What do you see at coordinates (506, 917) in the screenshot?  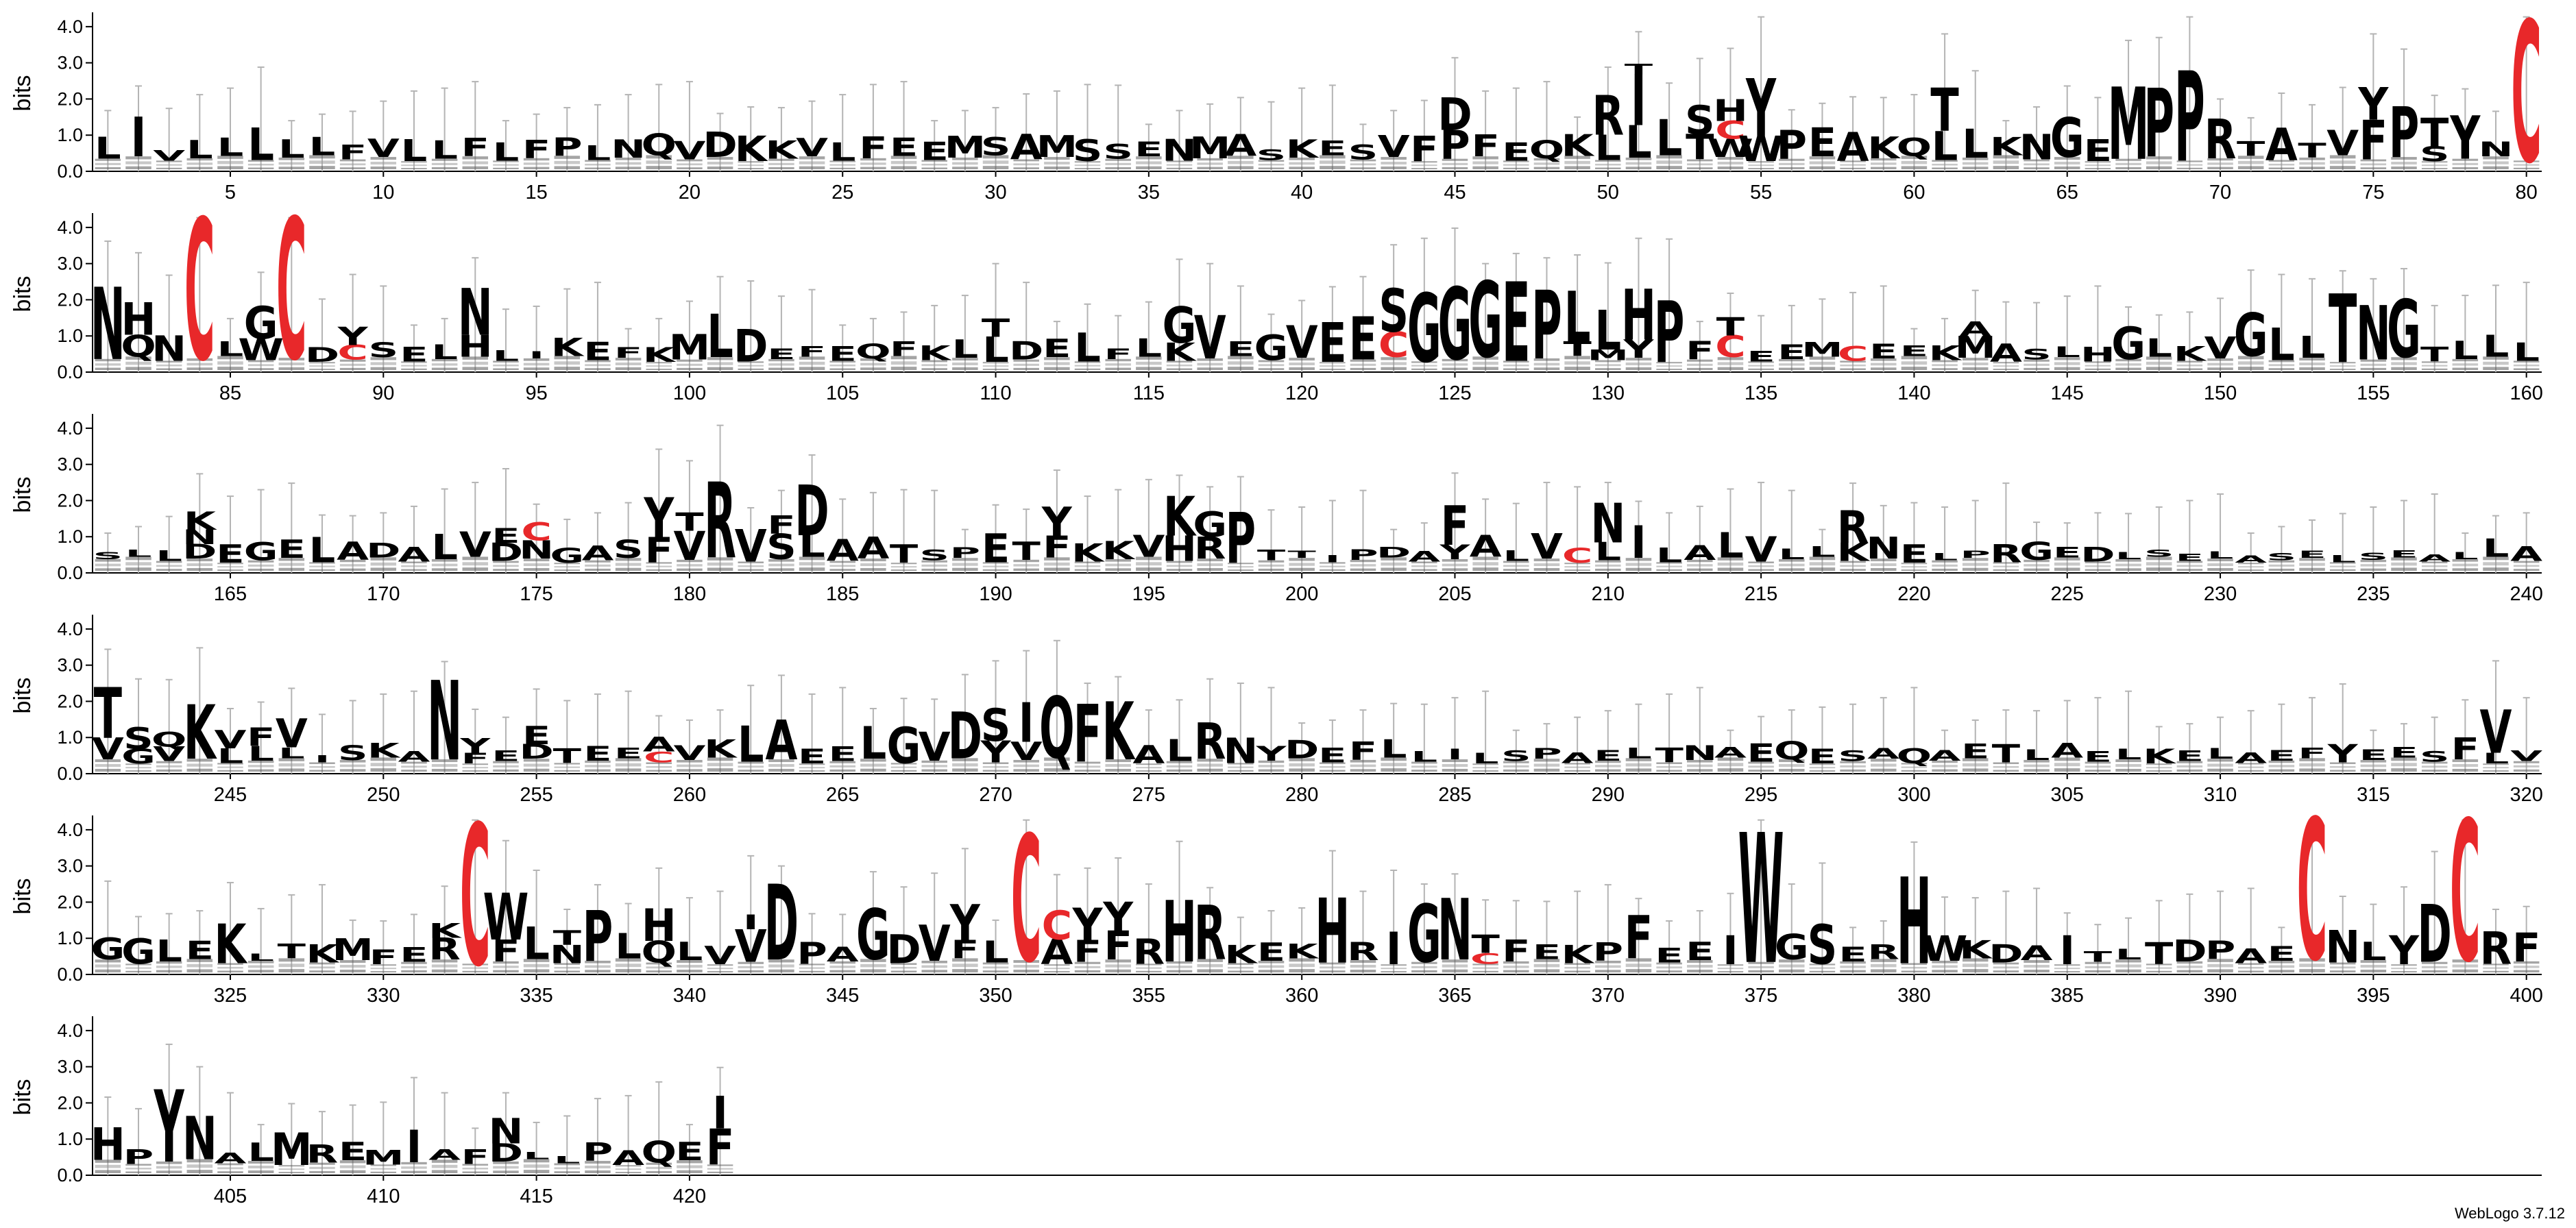 I see `residue-W: W` at bounding box center [506, 917].